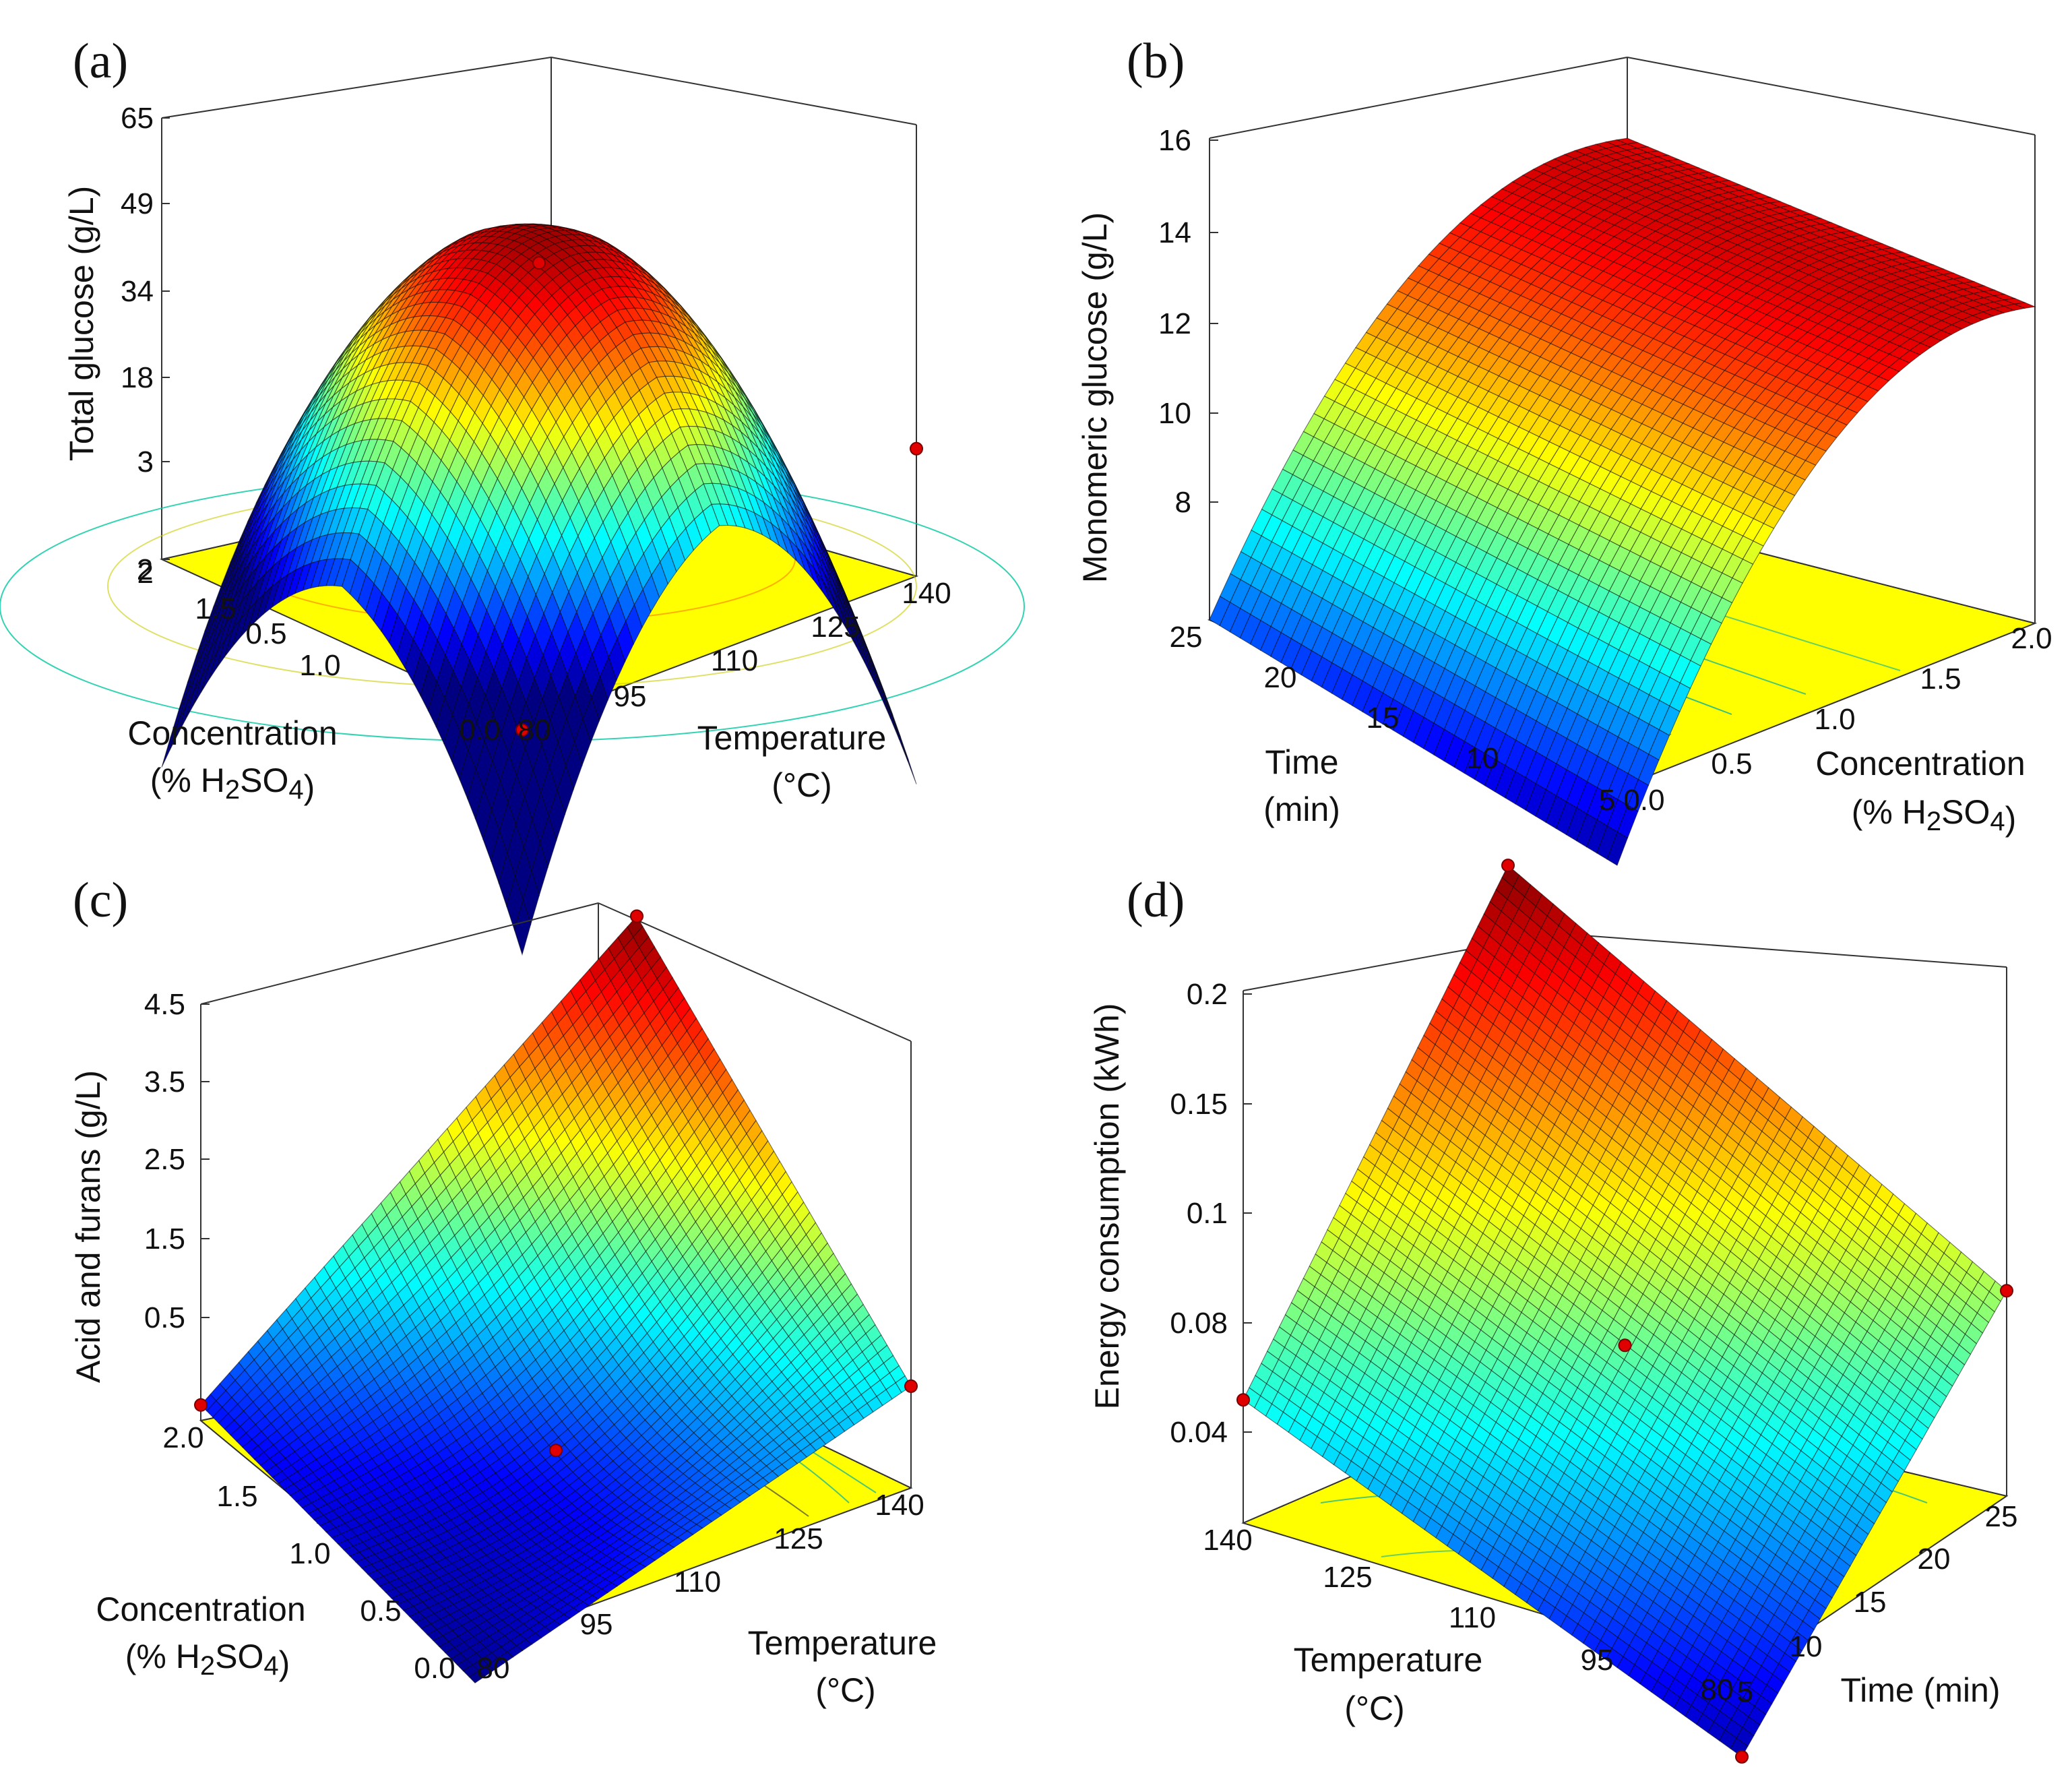  I want to click on panel-b-label: (b), so click(1156, 62).